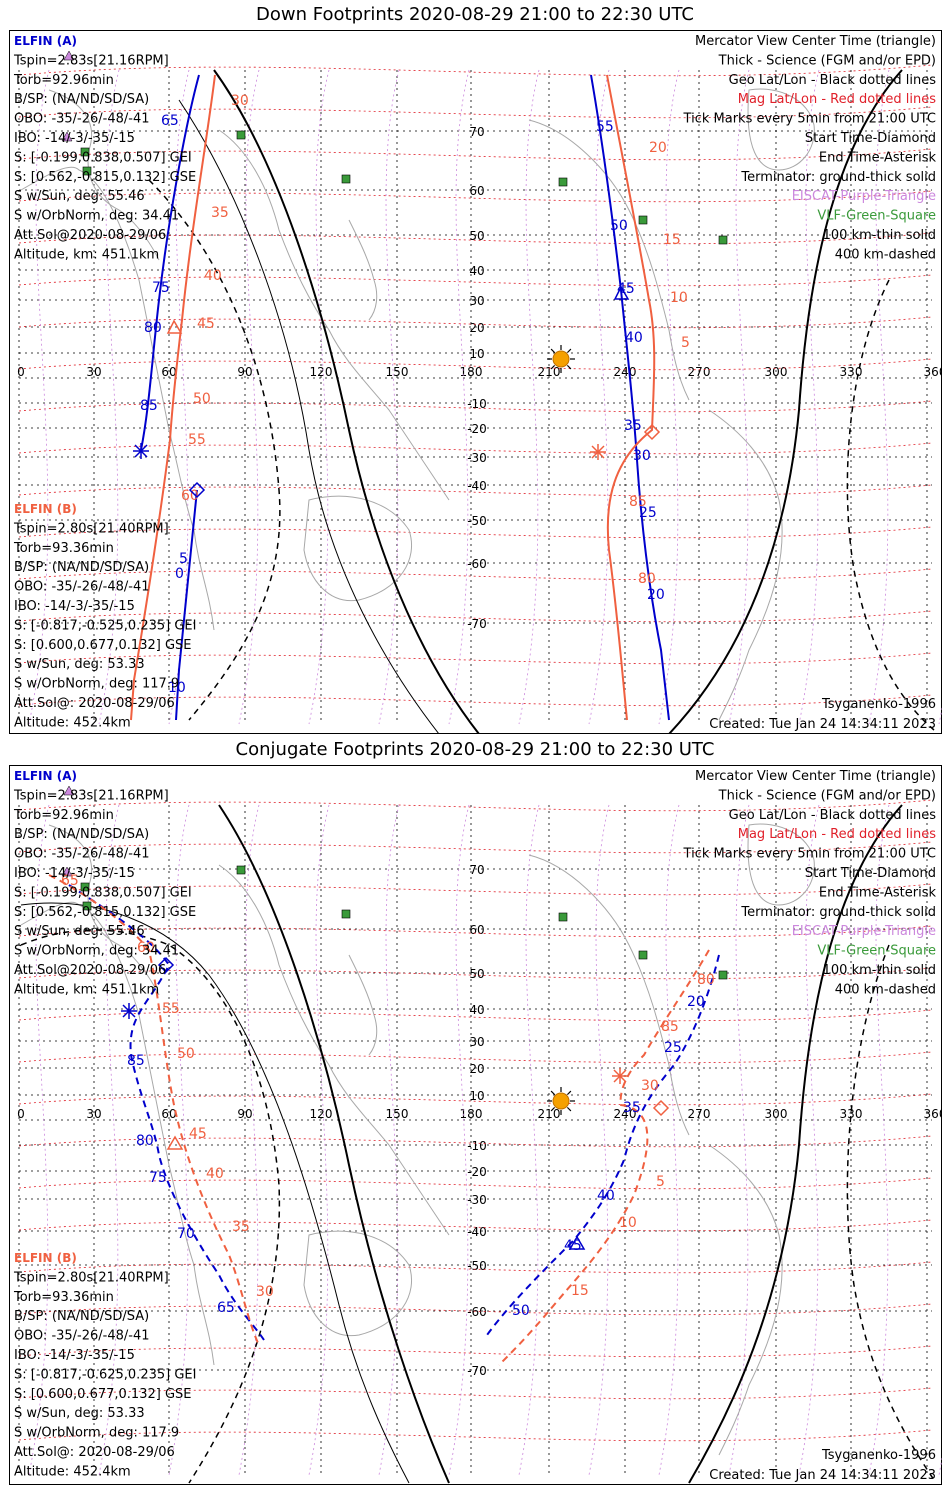 The image size is (950, 1500). I want to click on elfin-a-track-west, so click(170, 262).